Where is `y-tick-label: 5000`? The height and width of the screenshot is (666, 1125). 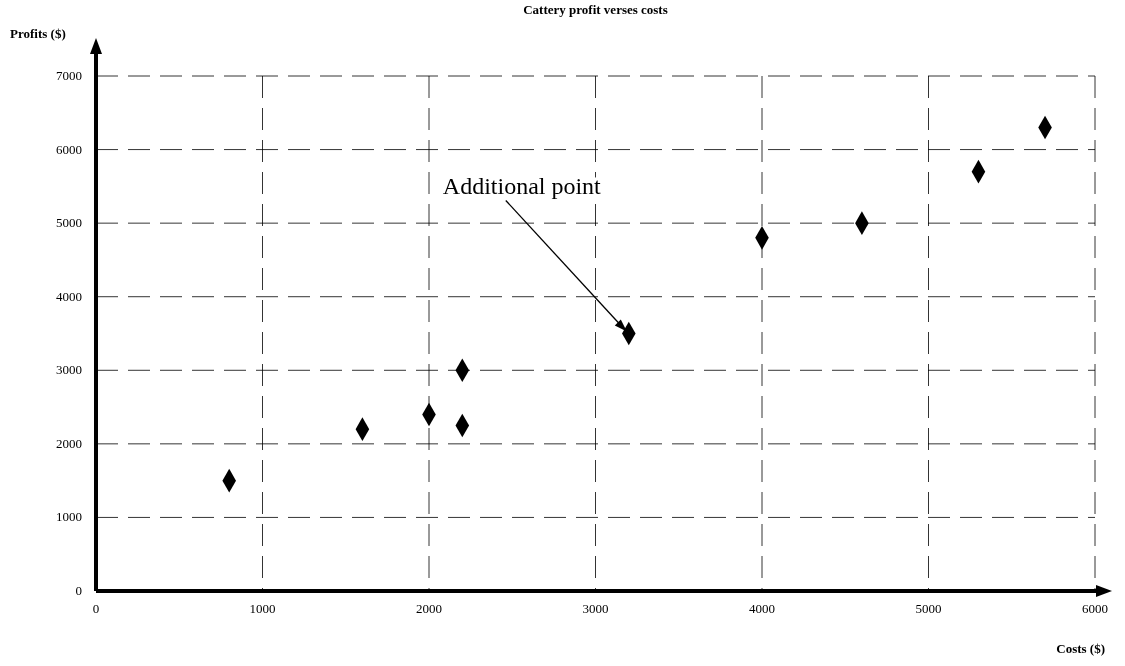 y-tick-label: 5000 is located at coordinates (69, 223).